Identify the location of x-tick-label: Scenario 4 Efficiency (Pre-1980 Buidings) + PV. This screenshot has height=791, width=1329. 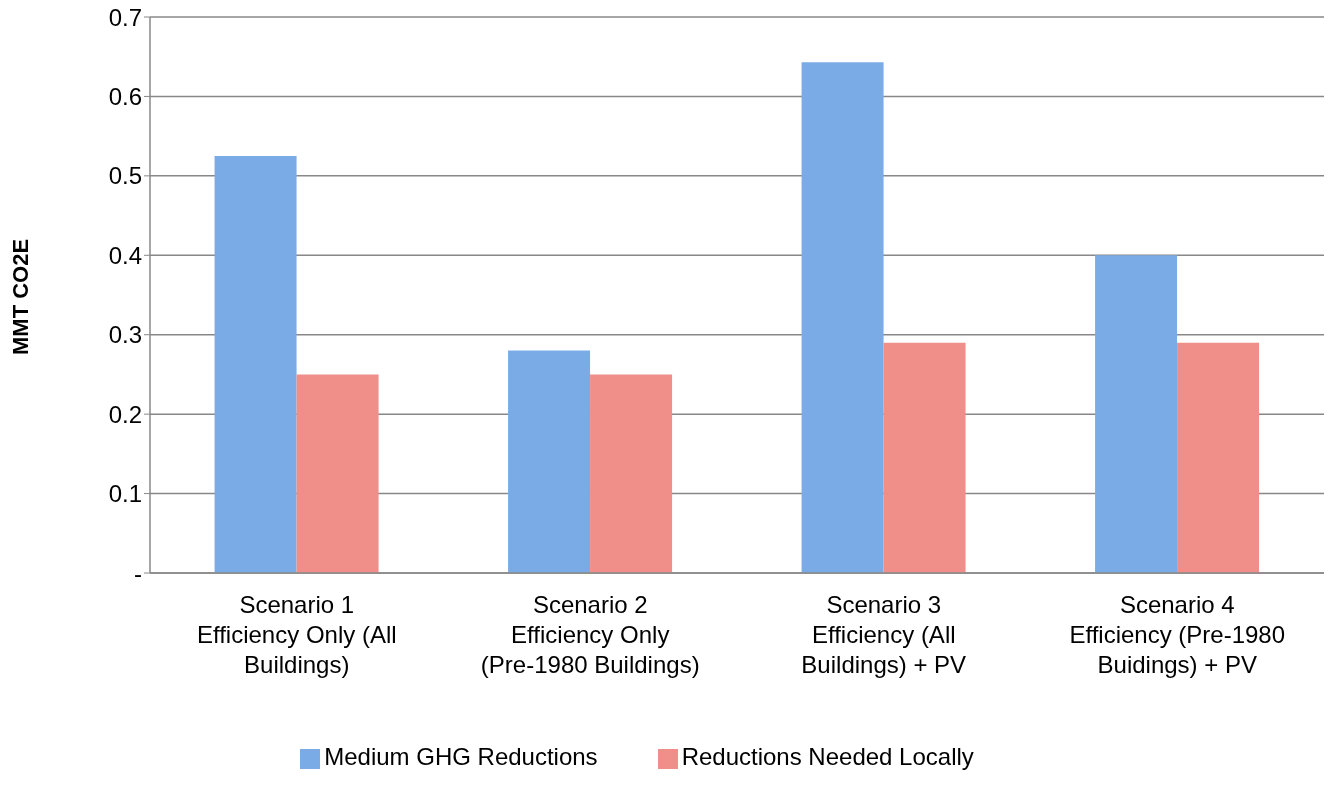
(1177, 634).